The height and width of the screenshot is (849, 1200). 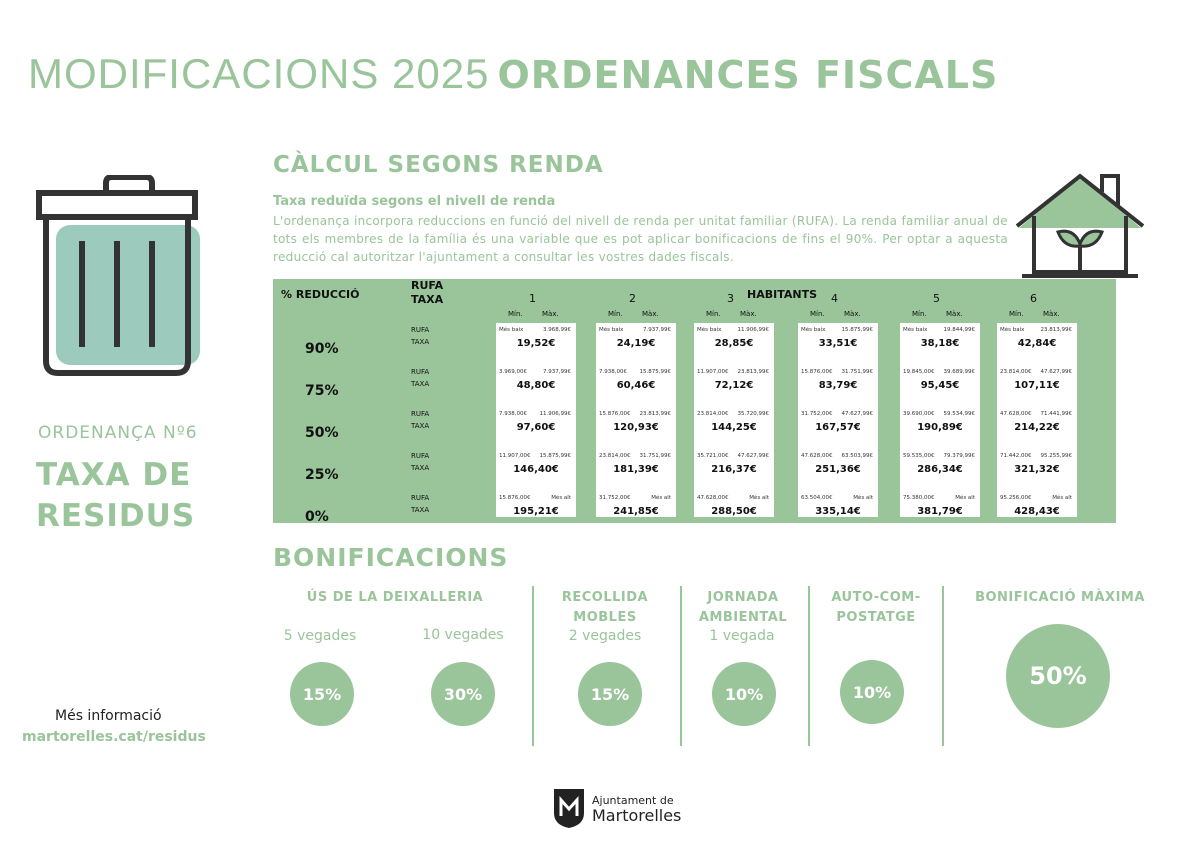 What do you see at coordinates (838, 385) in the screenshot?
I see `taxa-value: 83,79€` at bounding box center [838, 385].